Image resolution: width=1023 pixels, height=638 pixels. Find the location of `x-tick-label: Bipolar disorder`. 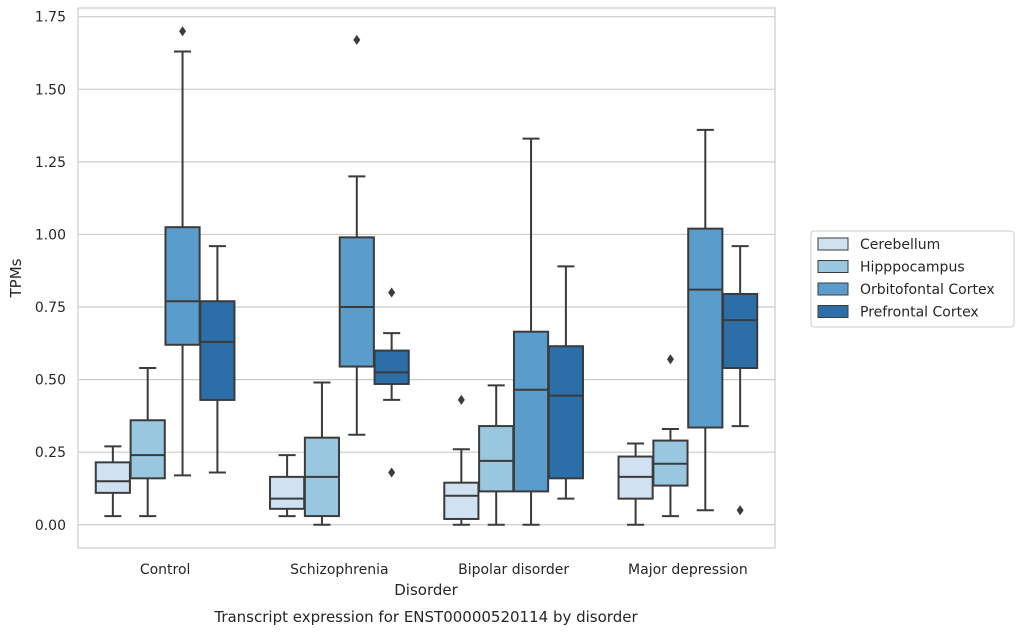

x-tick-label: Bipolar disorder is located at coordinates (513, 570).